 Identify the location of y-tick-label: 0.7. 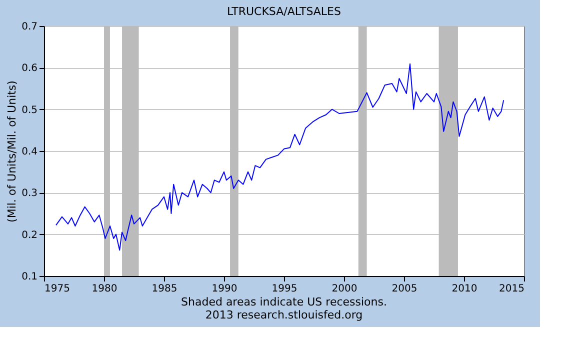
(30, 27).